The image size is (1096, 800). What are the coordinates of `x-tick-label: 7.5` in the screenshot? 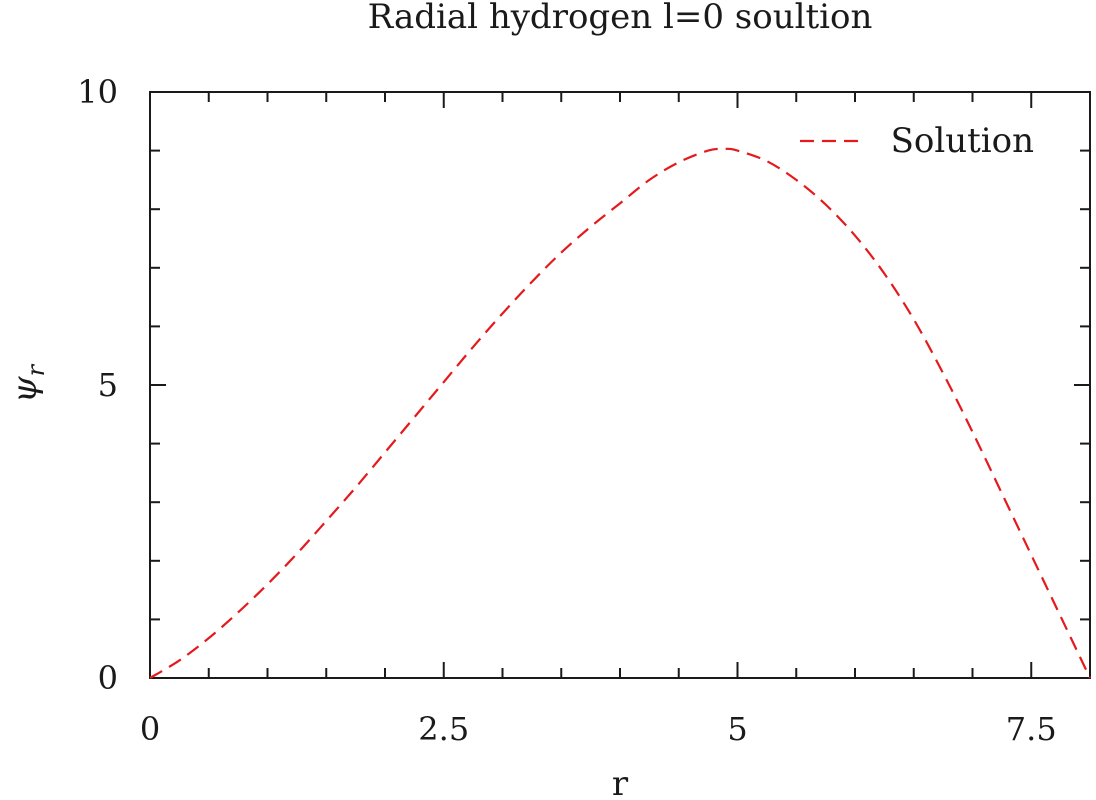 It's located at (1031, 729).